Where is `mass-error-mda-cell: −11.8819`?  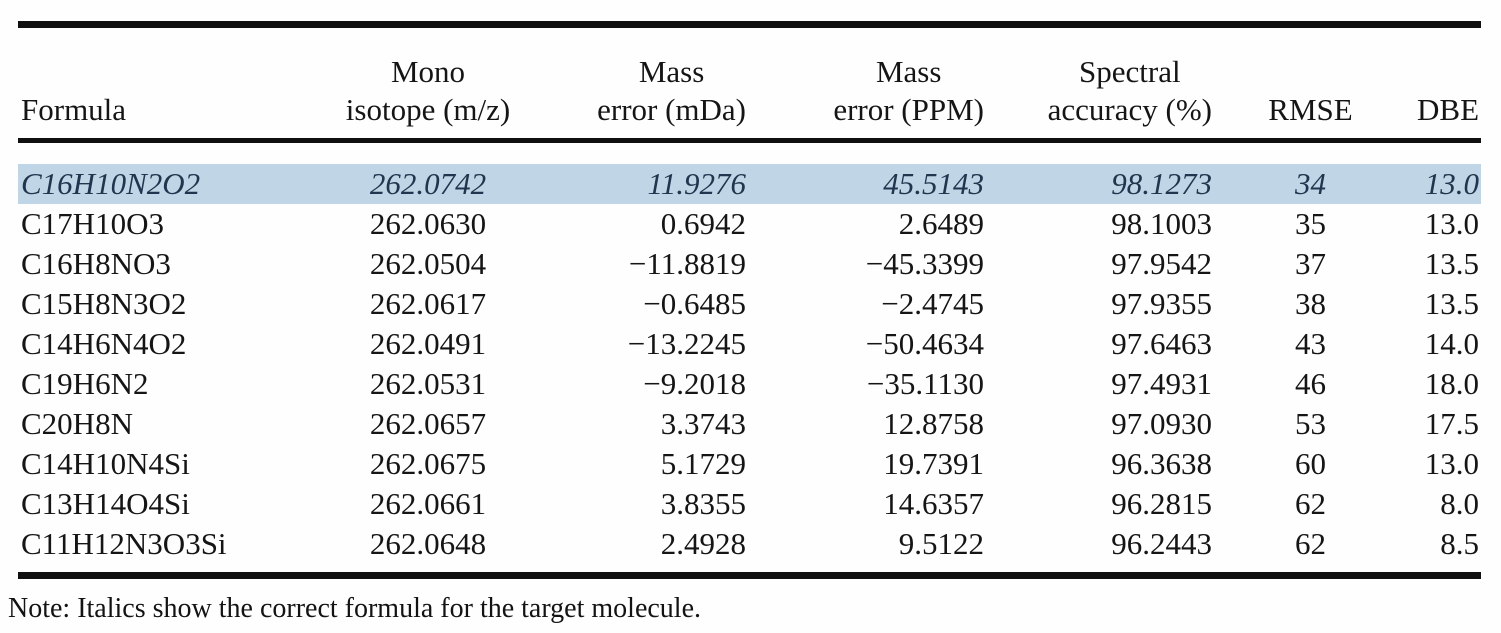 mass-error-mda-cell: −11.8819 is located at coordinates (687, 263).